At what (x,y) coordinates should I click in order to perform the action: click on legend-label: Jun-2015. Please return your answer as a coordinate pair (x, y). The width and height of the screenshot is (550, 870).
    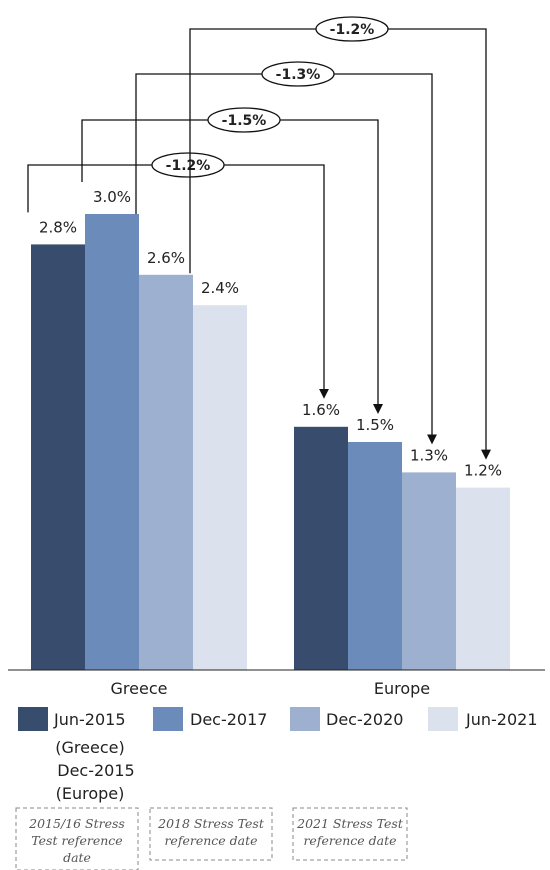
    Looking at the image, I should click on (89, 719).